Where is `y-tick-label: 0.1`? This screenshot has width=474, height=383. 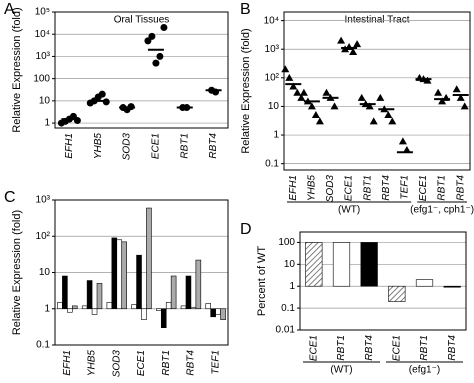 y-tick-label: 0.1 is located at coordinates (43, 345).